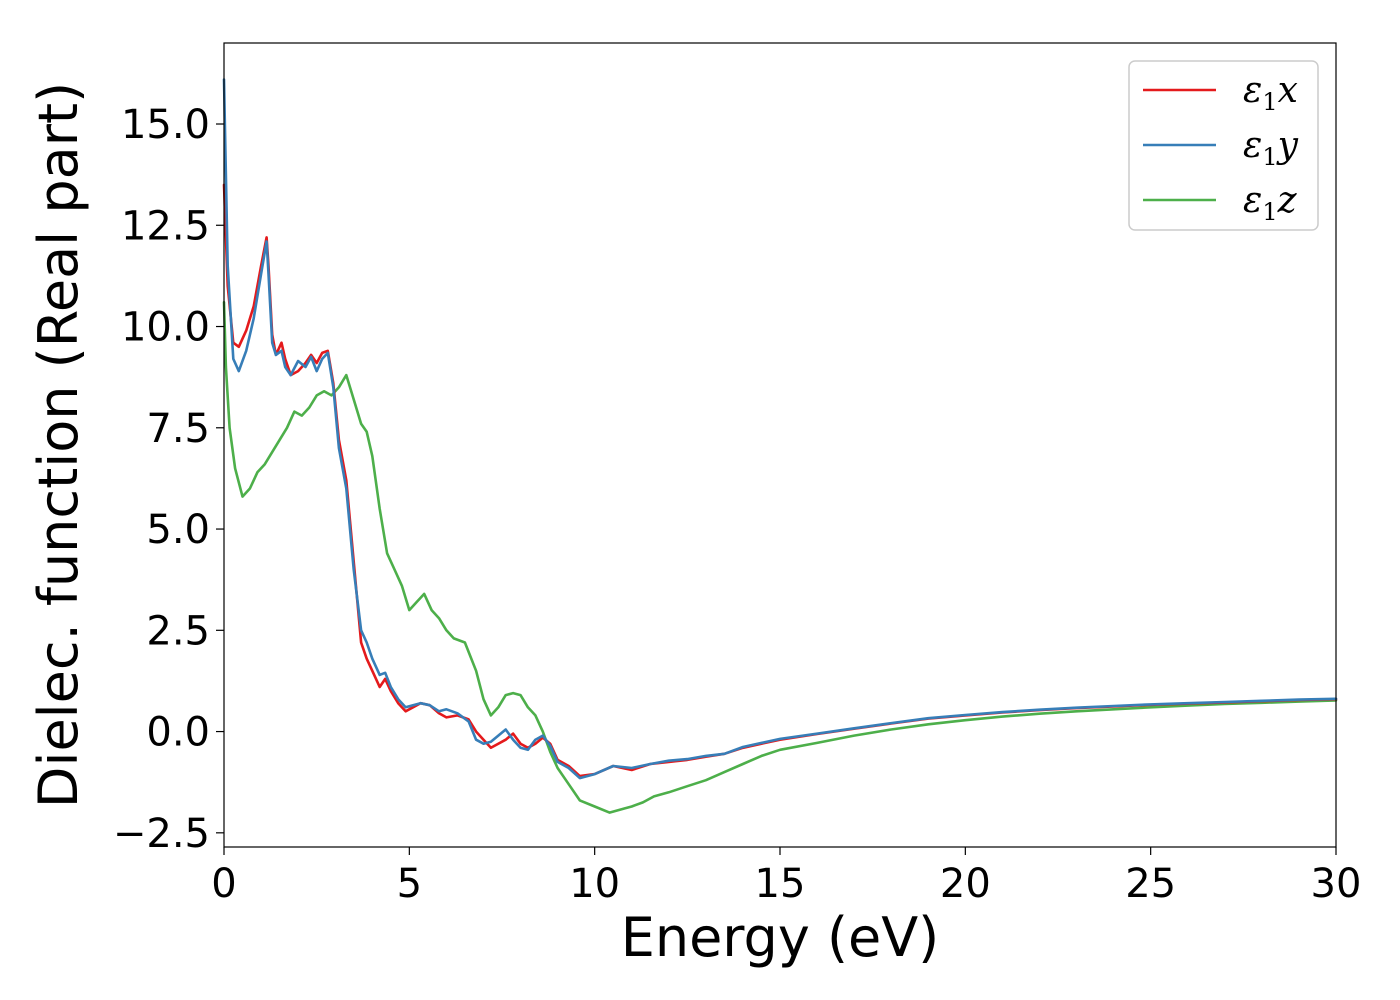 This screenshot has width=1400, height=1000. What do you see at coordinates (1287, 145) in the screenshot?
I see `legend-component: y` at bounding box center [1287, 145].